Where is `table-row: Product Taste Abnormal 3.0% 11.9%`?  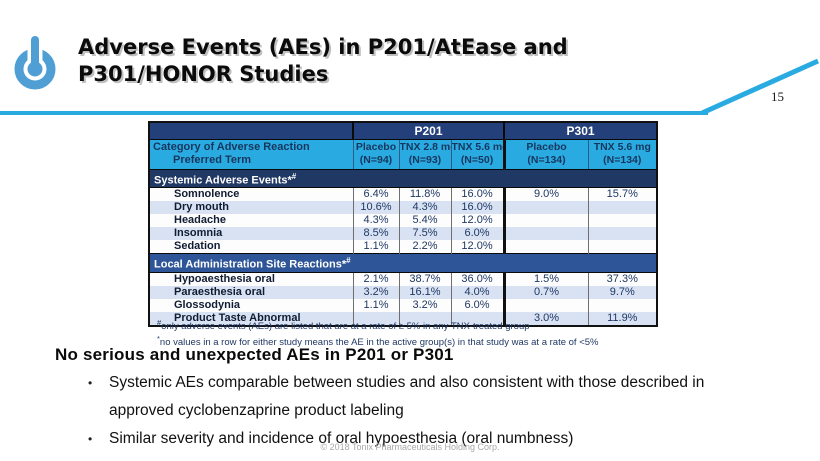 table-row: Product Taste Abnormal 3.0% 11.9% is located at coordinates (403, 318).